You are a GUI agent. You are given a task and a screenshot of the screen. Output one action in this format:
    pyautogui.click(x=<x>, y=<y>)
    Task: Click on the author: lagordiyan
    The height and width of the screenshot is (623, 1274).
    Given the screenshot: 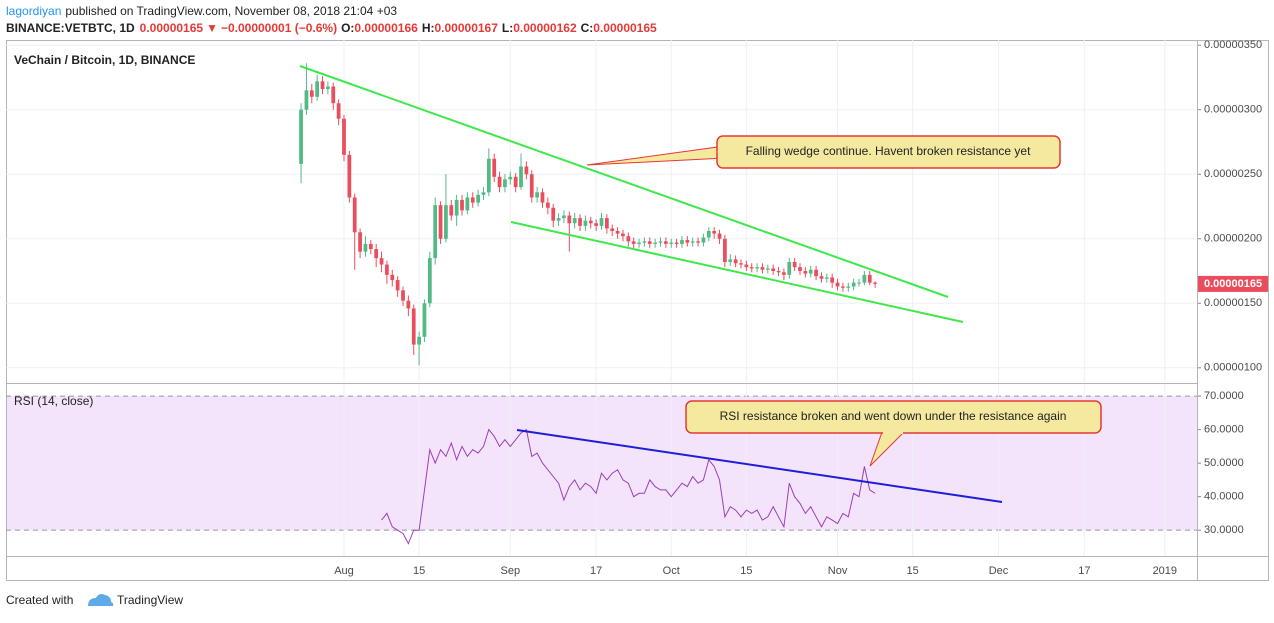 What is the action you would take?
    pyautogui.click(x=33, y=11)
    